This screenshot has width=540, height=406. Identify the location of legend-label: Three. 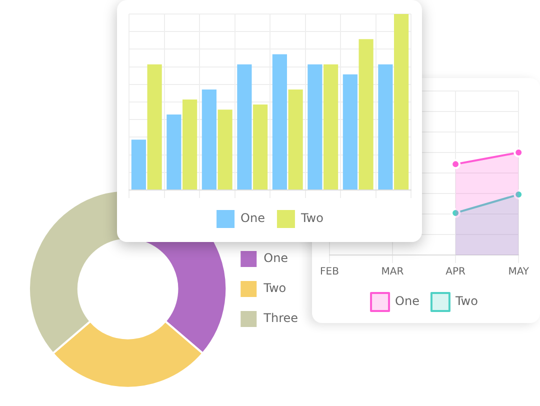
(280, 318).